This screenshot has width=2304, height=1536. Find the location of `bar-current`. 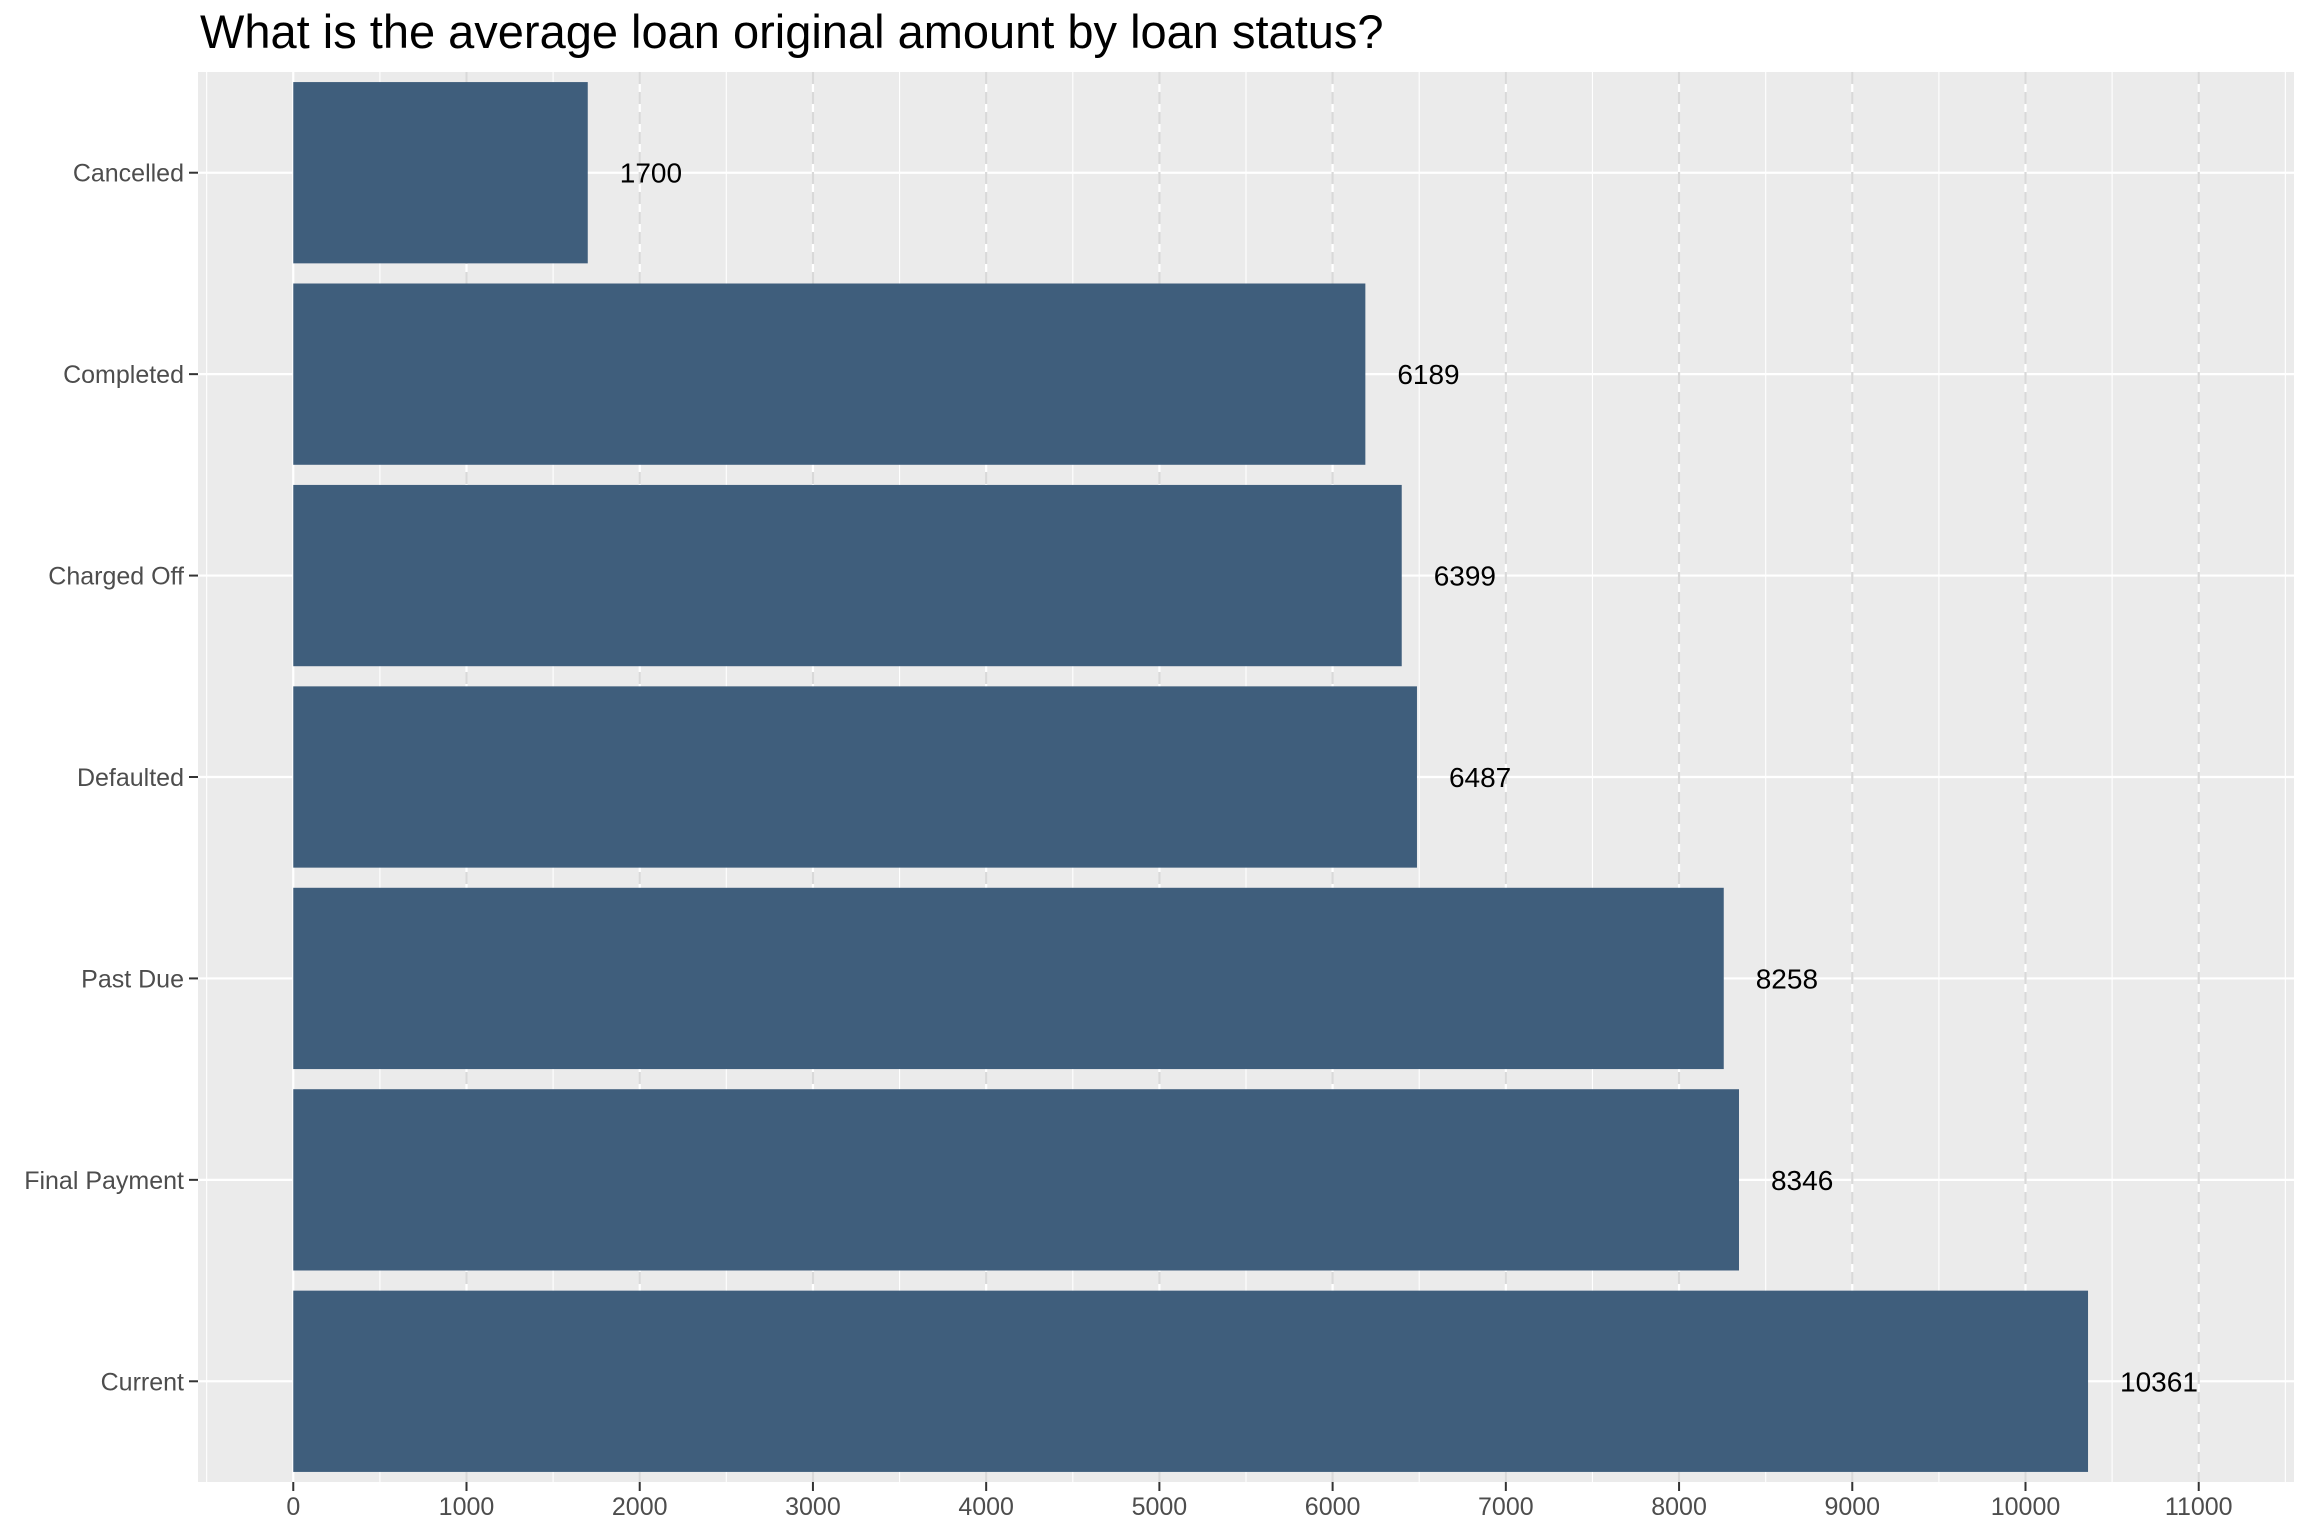

bar-current is located at coordinates (1191, 1381).